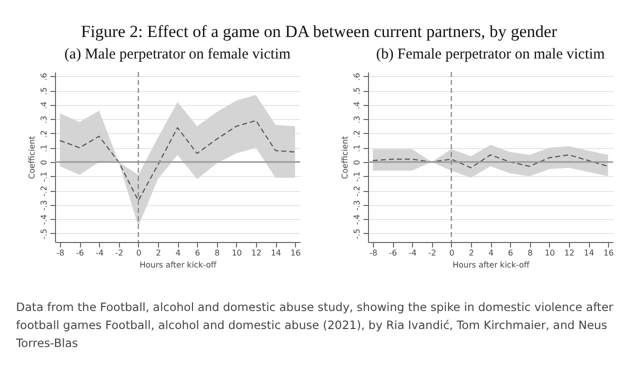 The width and height of the screenshot is (638, 386). Describe the element at coordinates (319, 32) in the screenshot. I see `caption: Figure 2: Effect of a game on DA between current partners, by gender` at that location.